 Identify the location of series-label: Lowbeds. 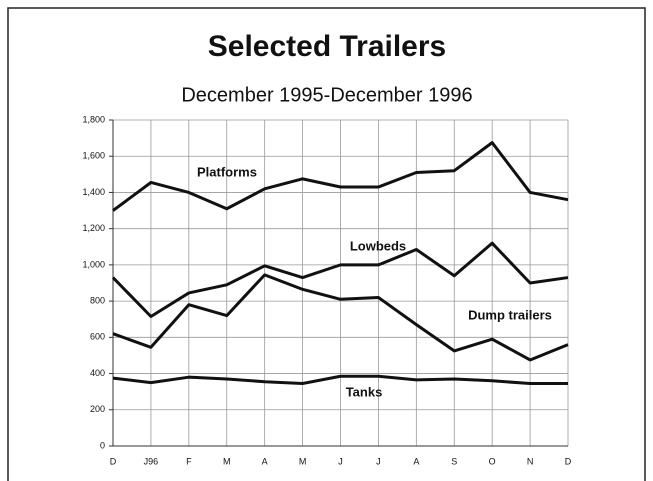
(378, 245).